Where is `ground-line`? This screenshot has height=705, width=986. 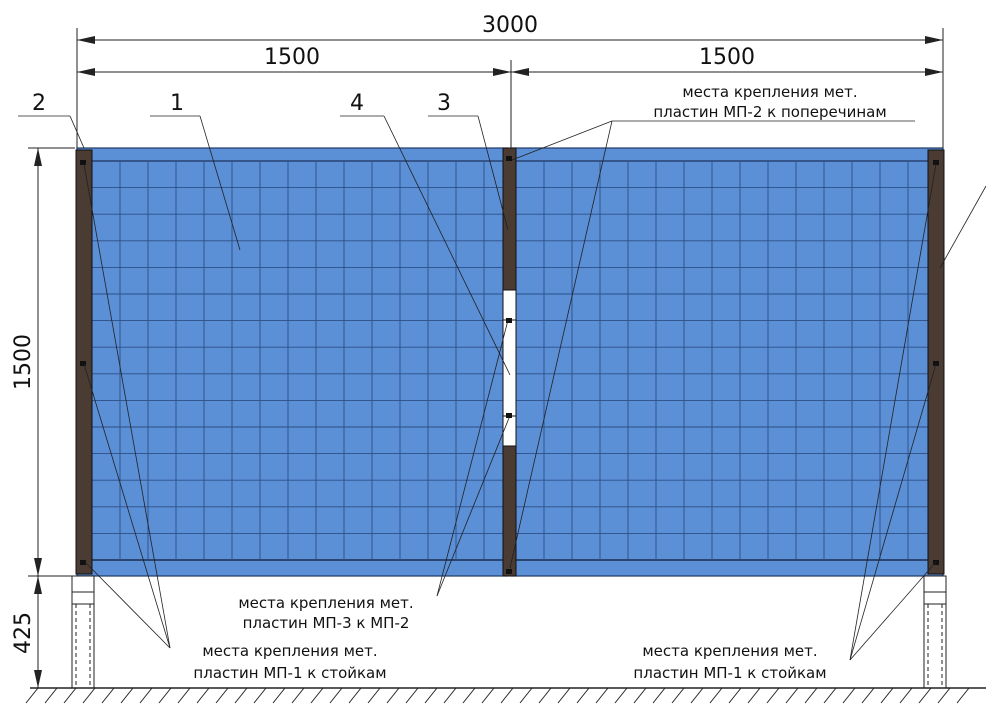
ground-line is located at coordinates (505, 695).